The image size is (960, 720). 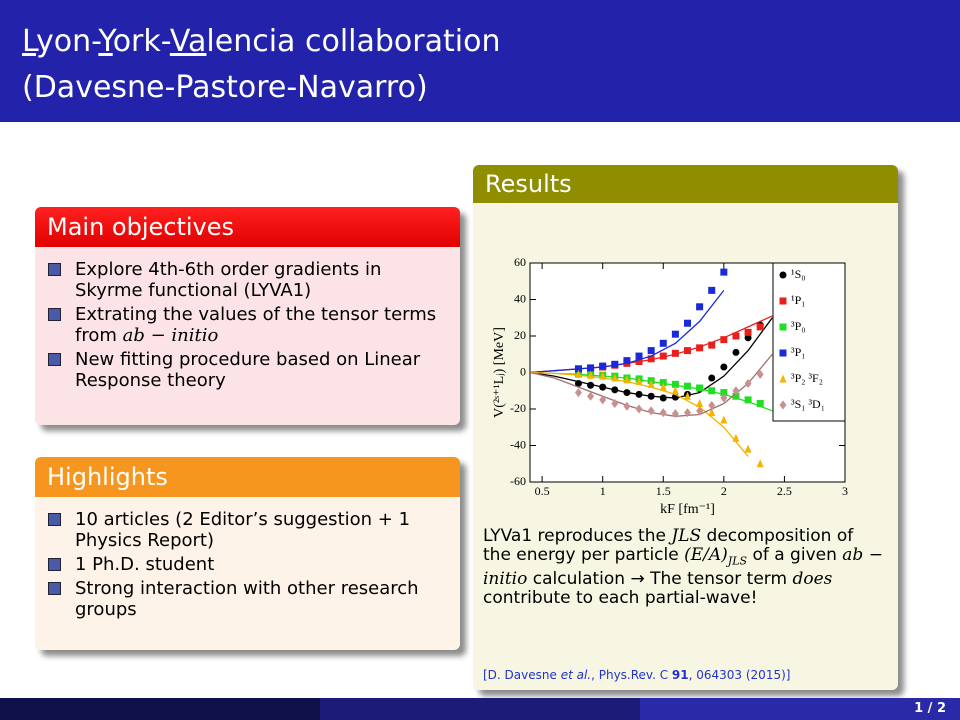 I want to click on legend-label: ³P₁, so click(x=798, y=352).